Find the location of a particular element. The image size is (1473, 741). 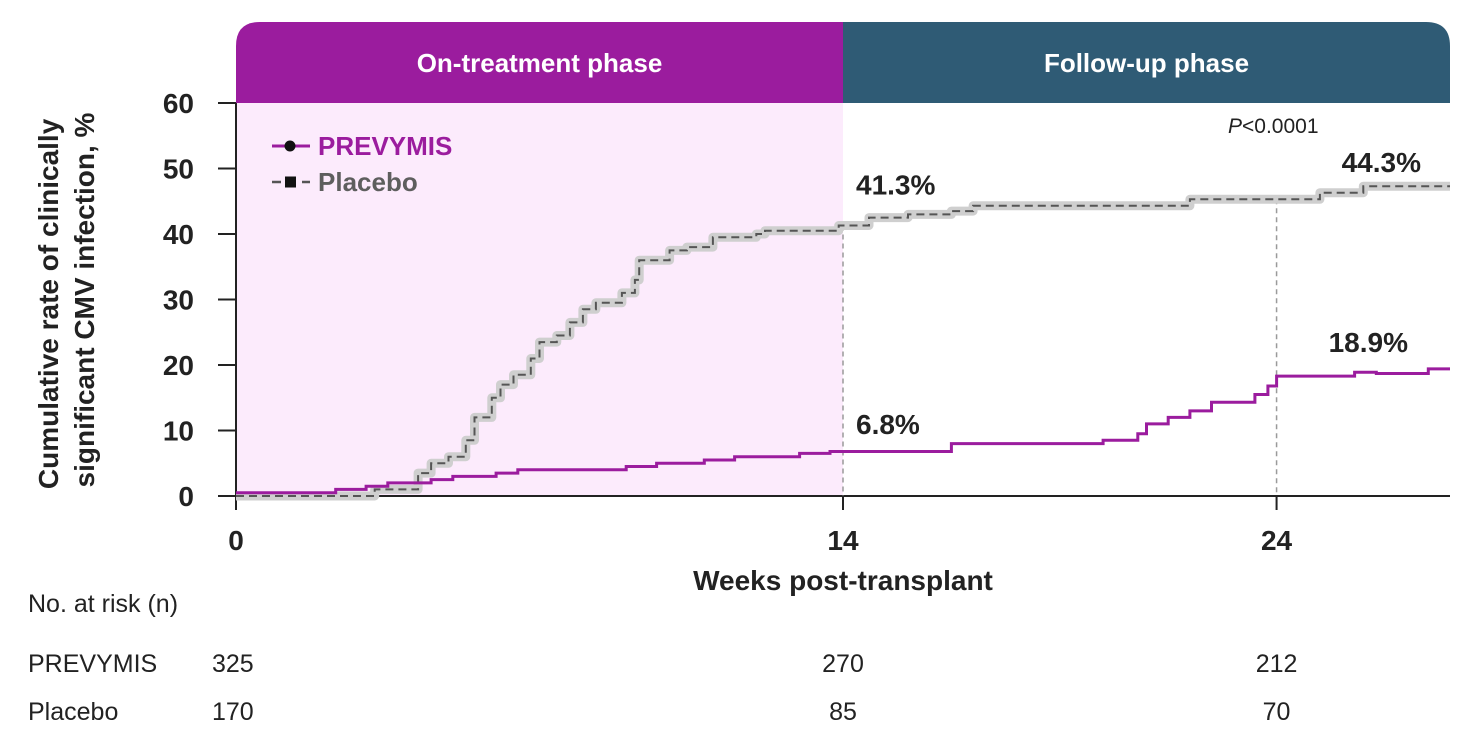

legend-placebo-marker is located at coordinates (290, 182).